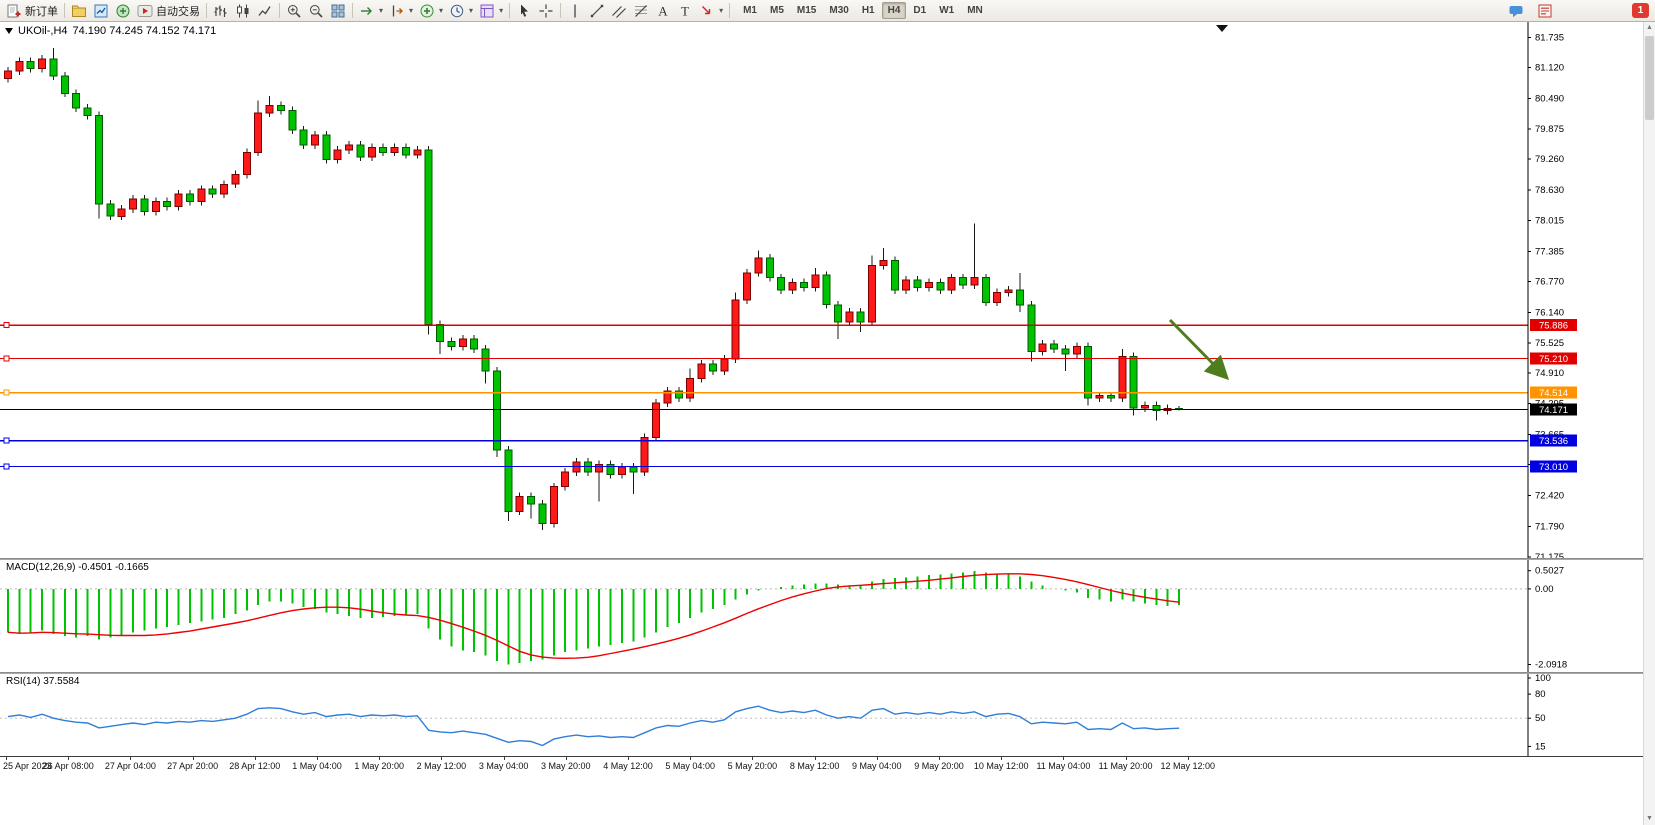 Image resolution: width=1655 pixels, height=825 pixels. What do you see at coordinates (457, 11) in the screenshot?
I see `clock-icon` at bounding box center [457, 11].